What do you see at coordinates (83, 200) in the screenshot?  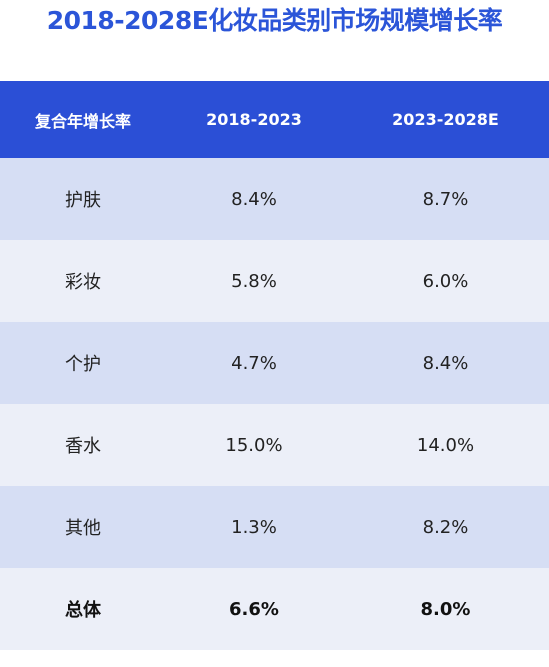 I see `category-cell: 护肤` at bounding box center [83, 200].